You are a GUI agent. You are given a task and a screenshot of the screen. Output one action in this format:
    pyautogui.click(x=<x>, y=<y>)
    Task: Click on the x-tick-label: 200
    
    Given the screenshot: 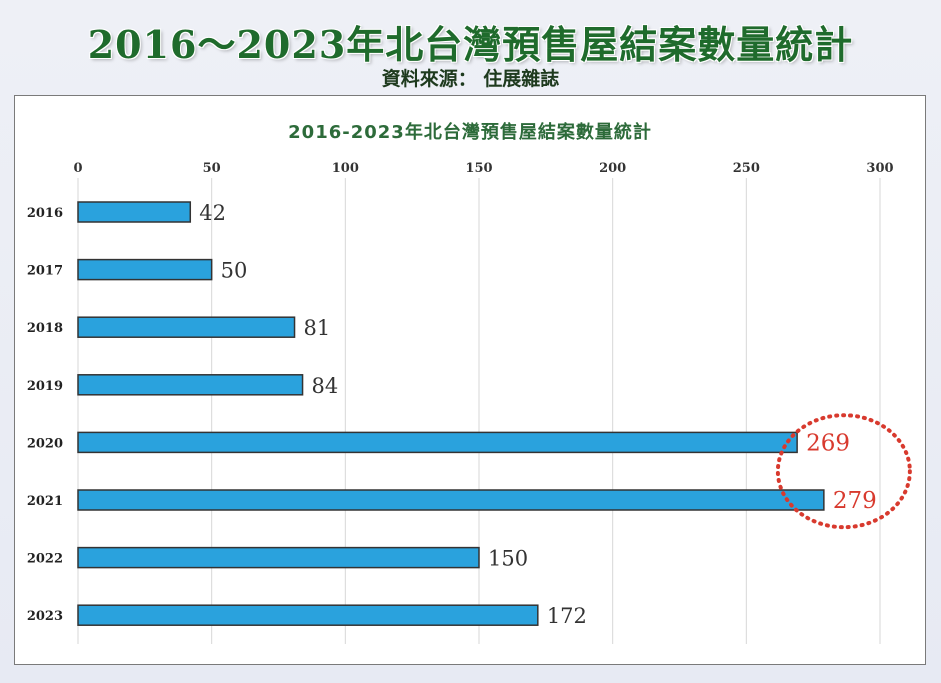 What is the action you would take?
    pyautogui.click(x=612, y=168)
    